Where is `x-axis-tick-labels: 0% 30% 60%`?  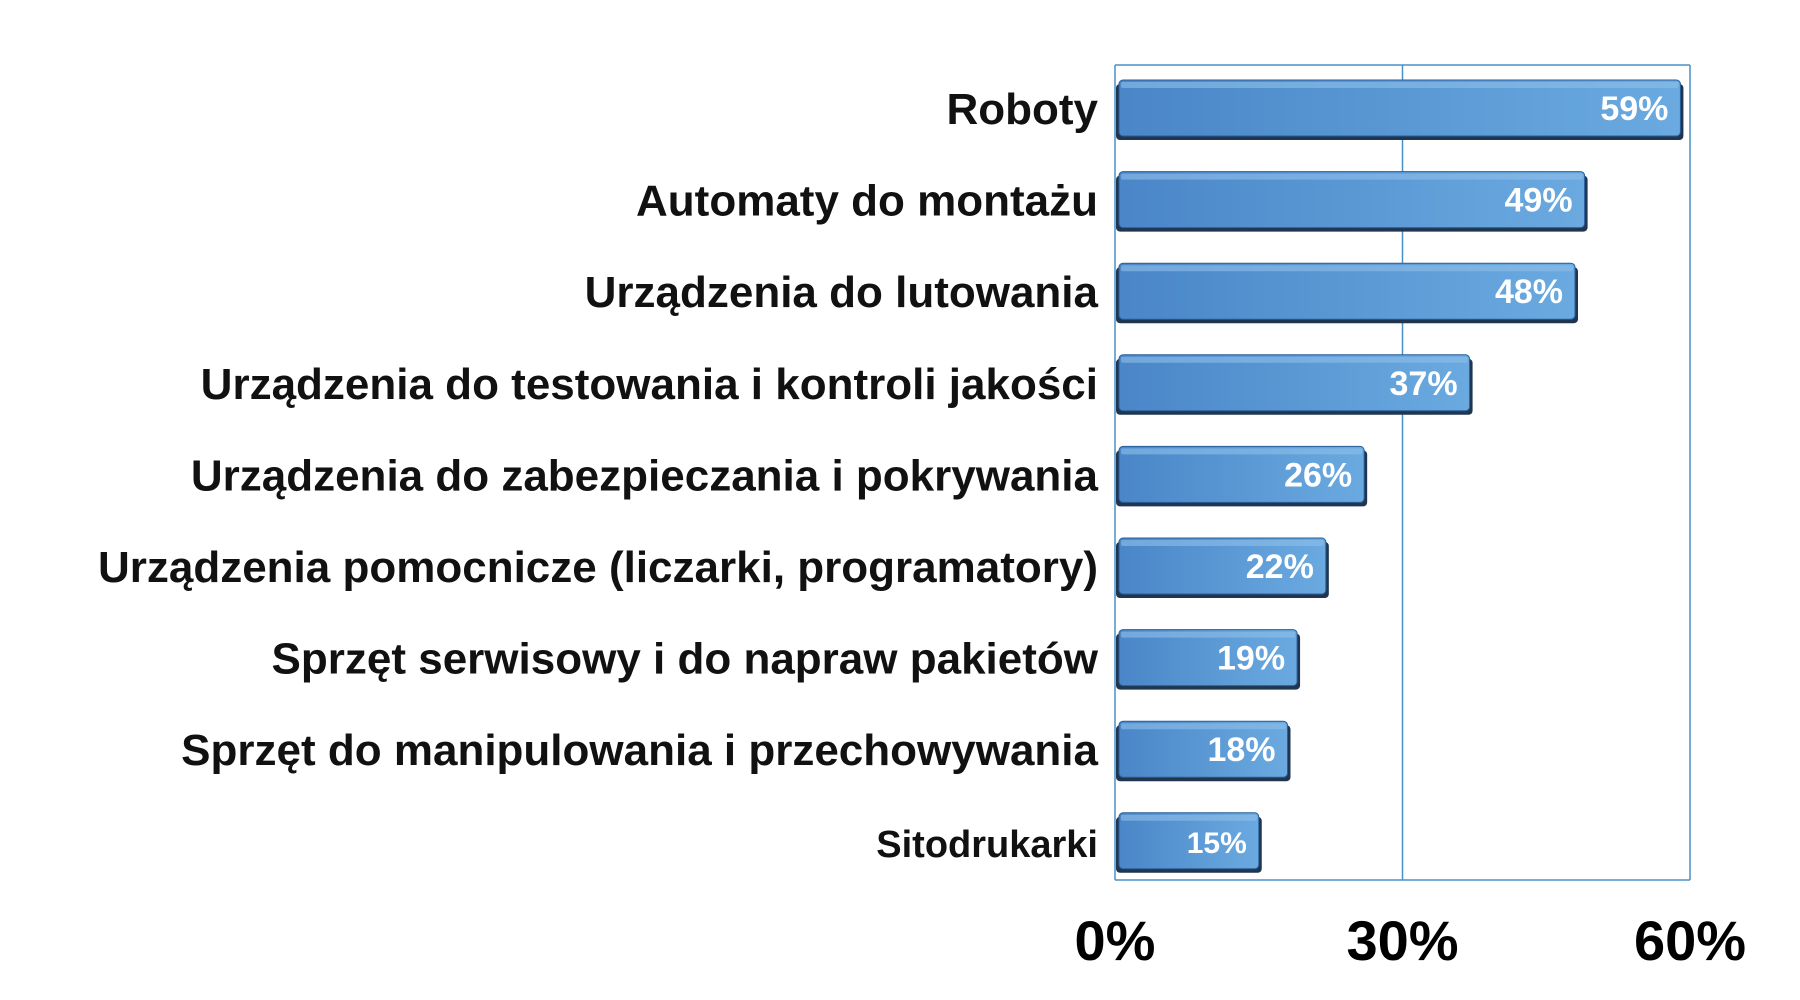 x-axis-tick-labels: 0% 30% 60% is located at coordinates (1411, 940).